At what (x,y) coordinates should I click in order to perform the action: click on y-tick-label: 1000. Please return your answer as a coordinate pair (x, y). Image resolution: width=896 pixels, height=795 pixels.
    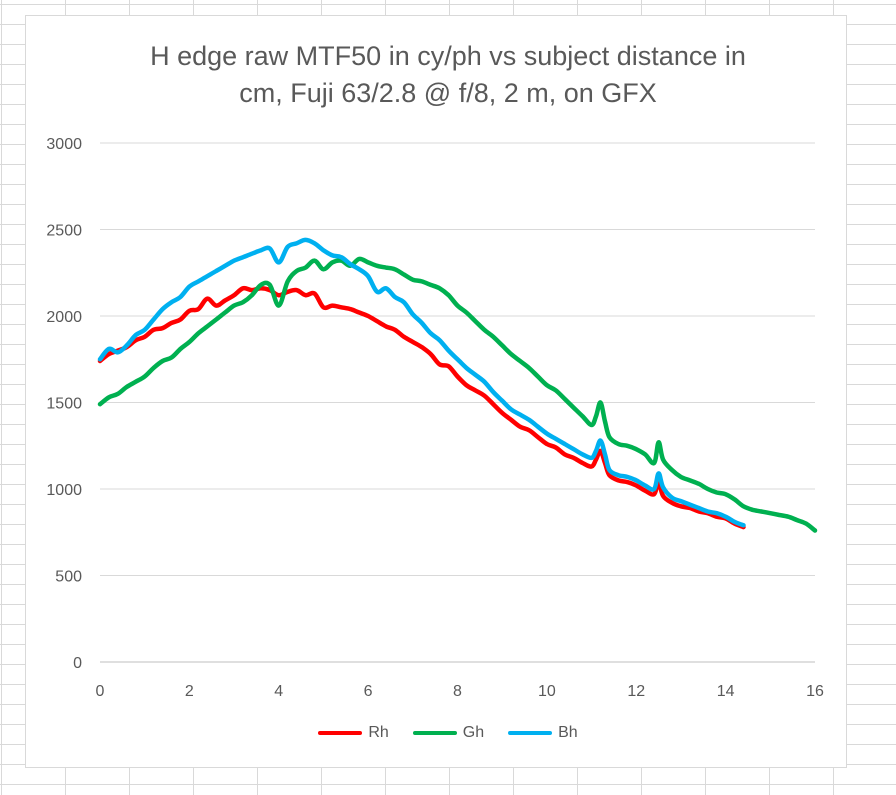
    Looking at the image, I should click on (64, 490).